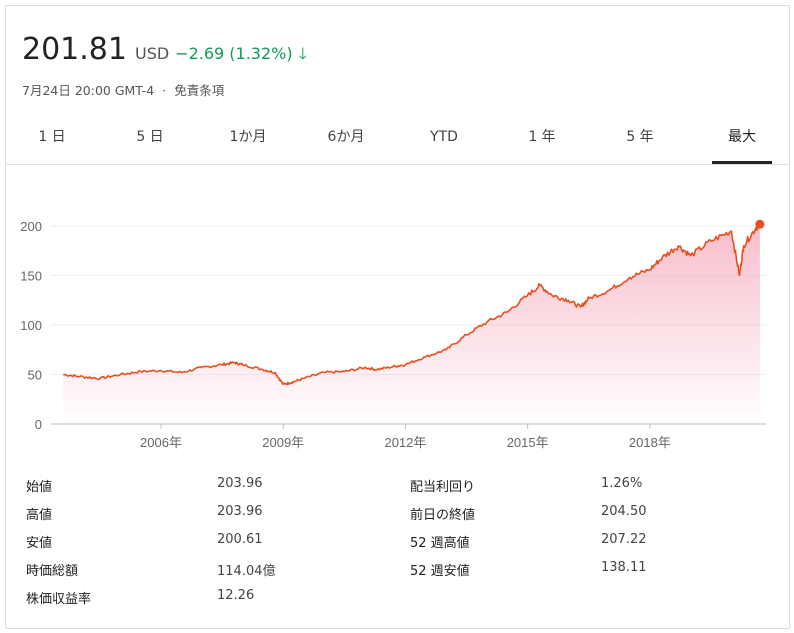  What do you see at coordinates (39, 543) in the screenshot?
I see `stat-label: 安値` at bounding box center [39, 543].